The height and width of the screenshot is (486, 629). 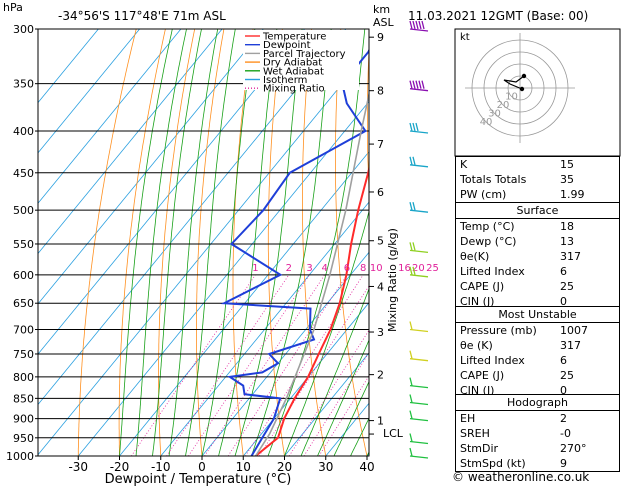 I want to click on surface-value: 6, so click(x=563, y=271).